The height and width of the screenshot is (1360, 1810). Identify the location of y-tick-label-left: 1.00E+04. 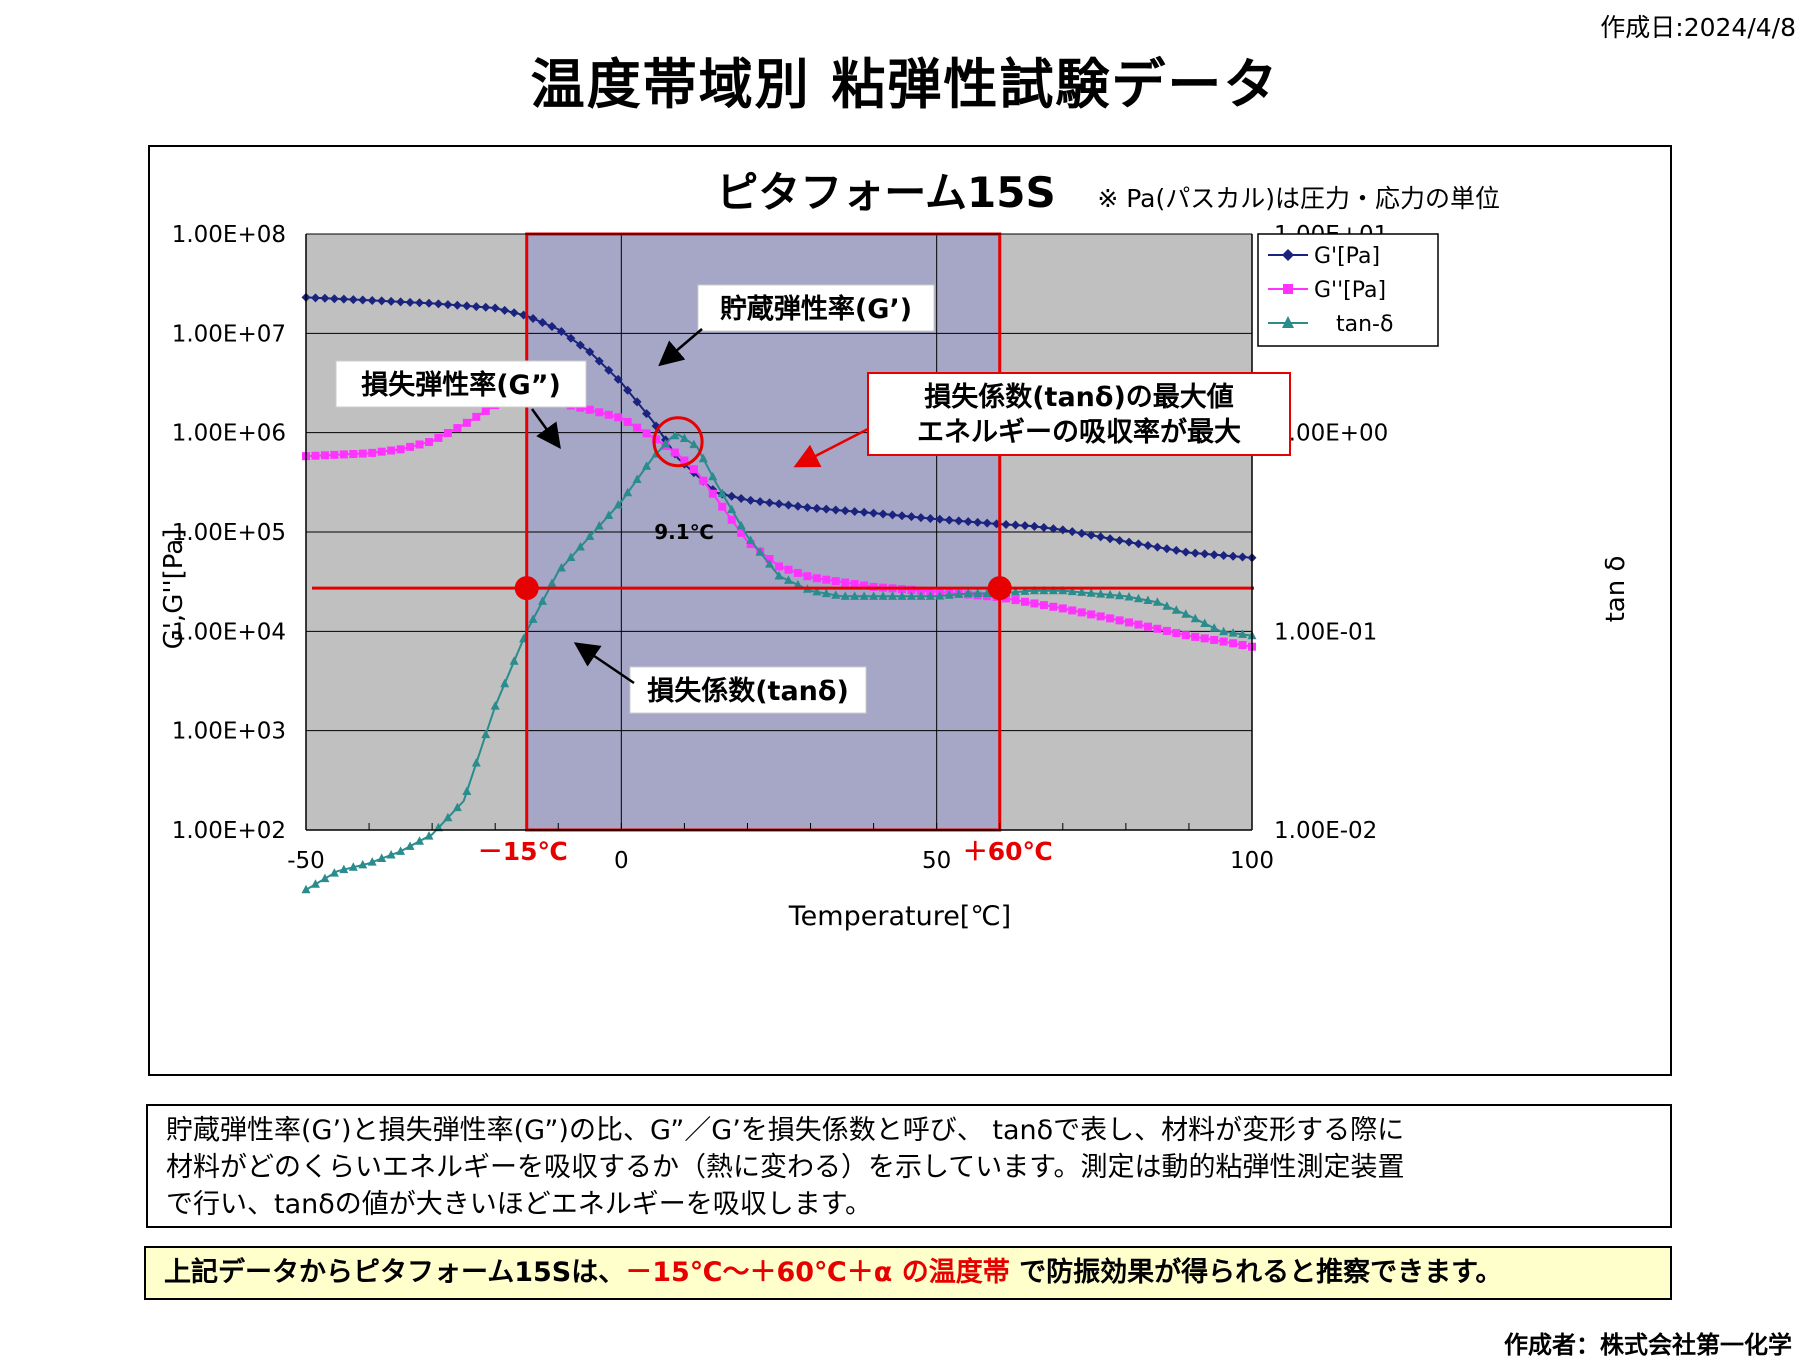
(229, 632).